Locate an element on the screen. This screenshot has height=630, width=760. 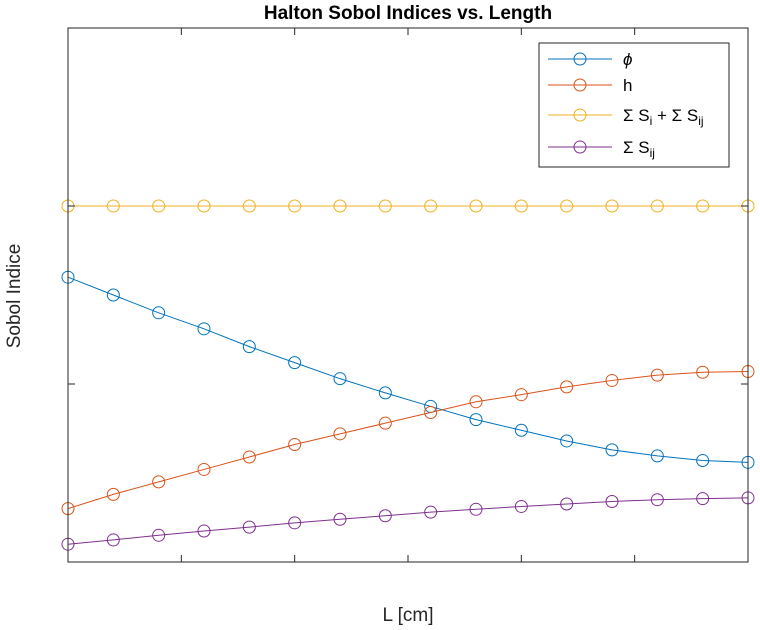
y-axis-title: Sobol Indice is located at coordinates (14, 296).